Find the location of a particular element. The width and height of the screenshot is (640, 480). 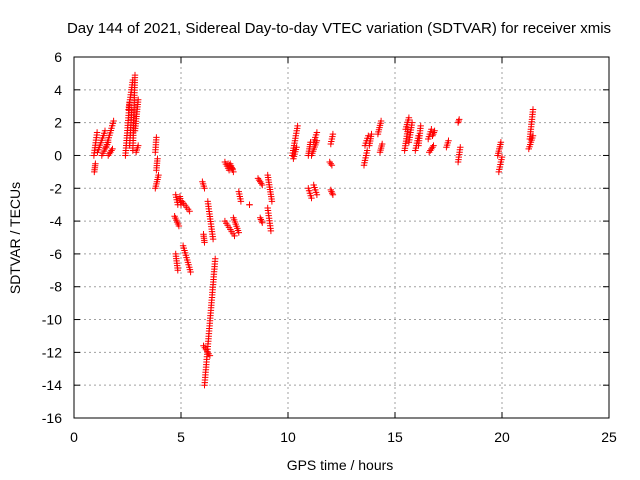

y-tick-label: 4 is located at coordinates (58, 90).